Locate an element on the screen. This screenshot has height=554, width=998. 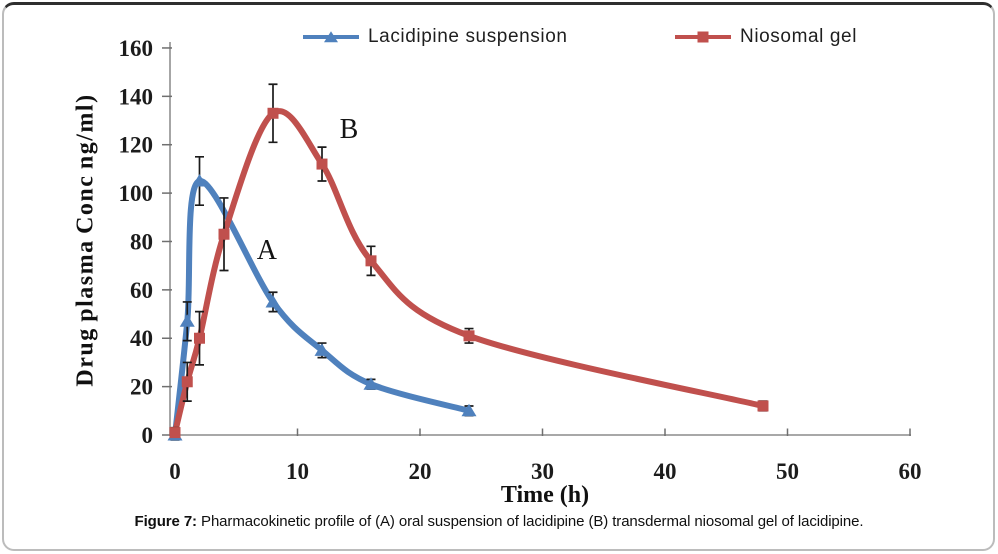
legend-label: Lacidipine suspension is located at coordinates (468, 36).